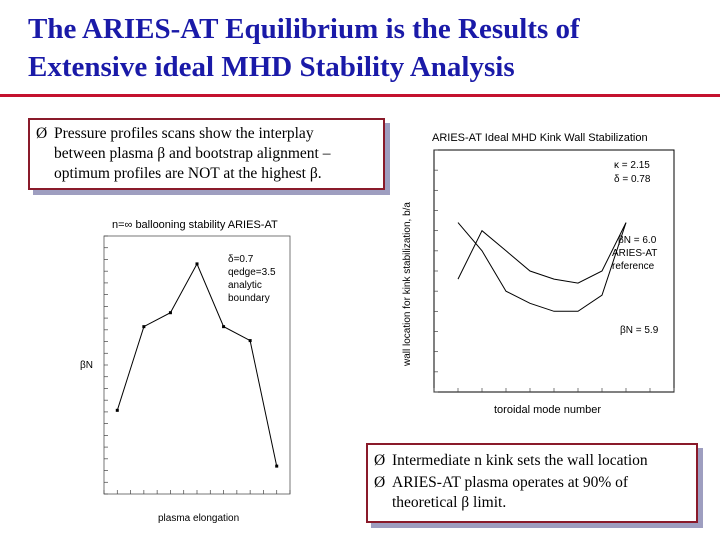  I want to click on chart-right-annotation-kappa: κ = 2.15, so click(632, 165).